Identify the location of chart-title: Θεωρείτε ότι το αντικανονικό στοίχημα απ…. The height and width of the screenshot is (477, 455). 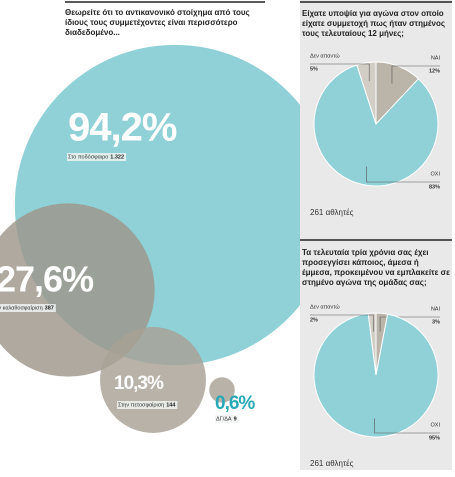
(157, 22).